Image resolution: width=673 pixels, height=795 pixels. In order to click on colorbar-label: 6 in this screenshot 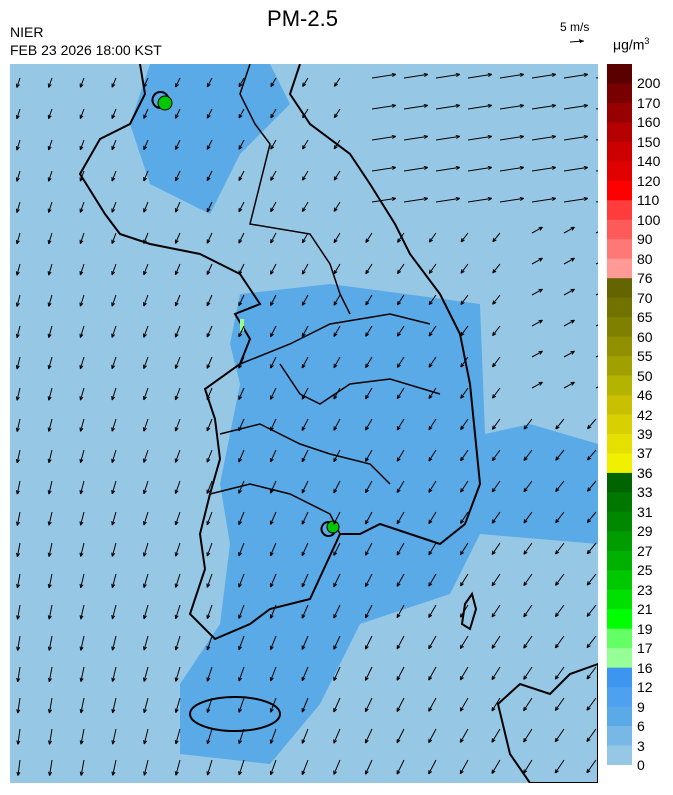, I will do `click(641, 726)`.